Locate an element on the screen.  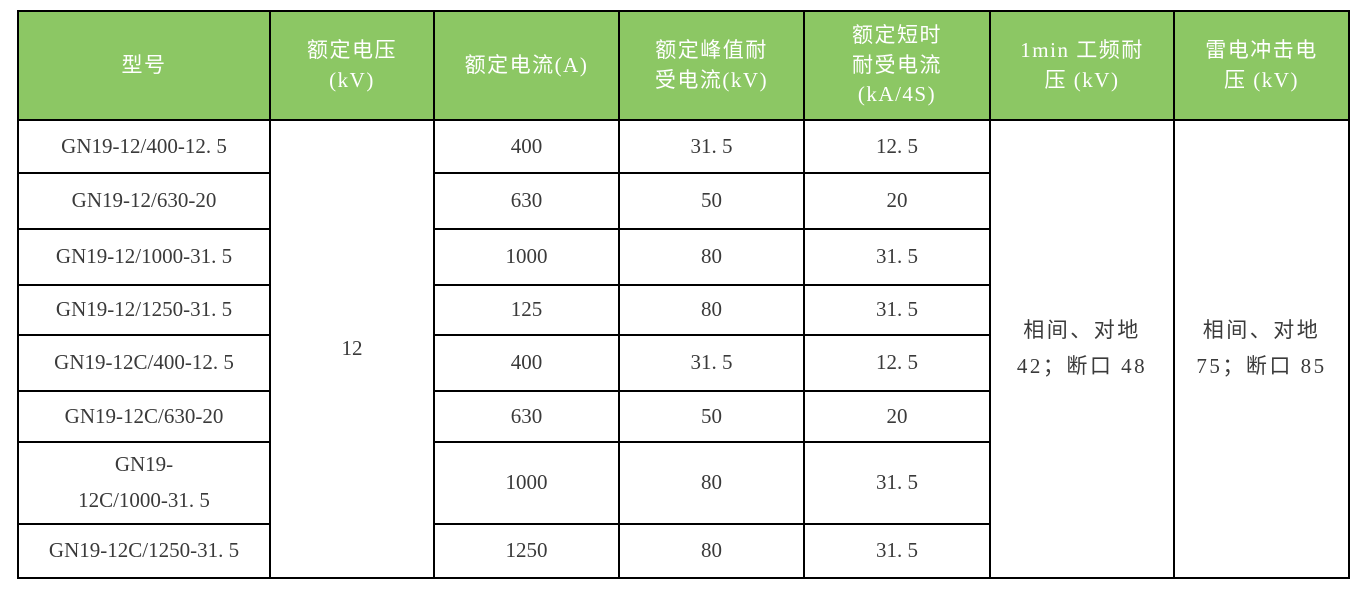
cell-rated-current: 125 is located at coordinates (526, 310).